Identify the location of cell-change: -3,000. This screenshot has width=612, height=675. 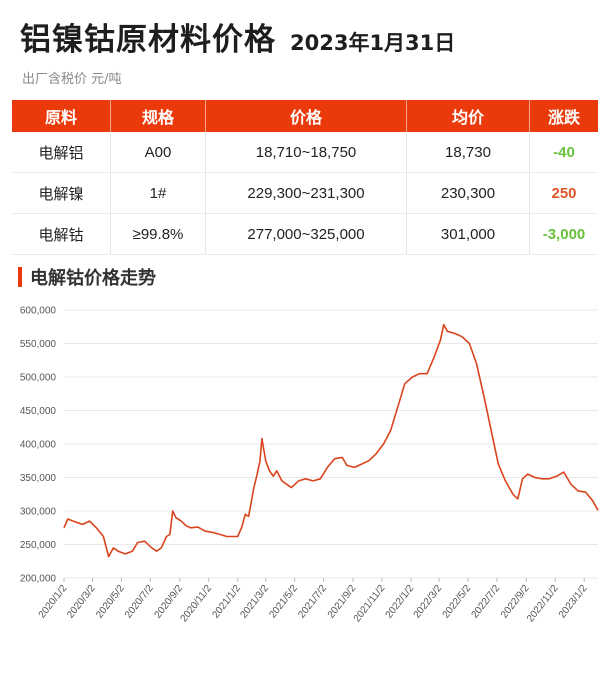
(563, 234).